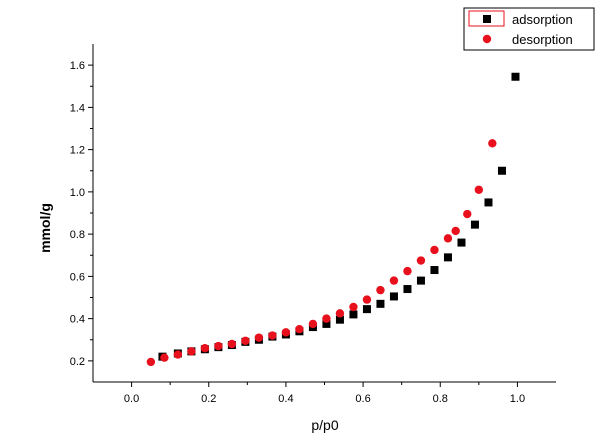 This screenshot has width=600, height=445. I want to click on y-tick-label: 0.2, so click(77, 362).